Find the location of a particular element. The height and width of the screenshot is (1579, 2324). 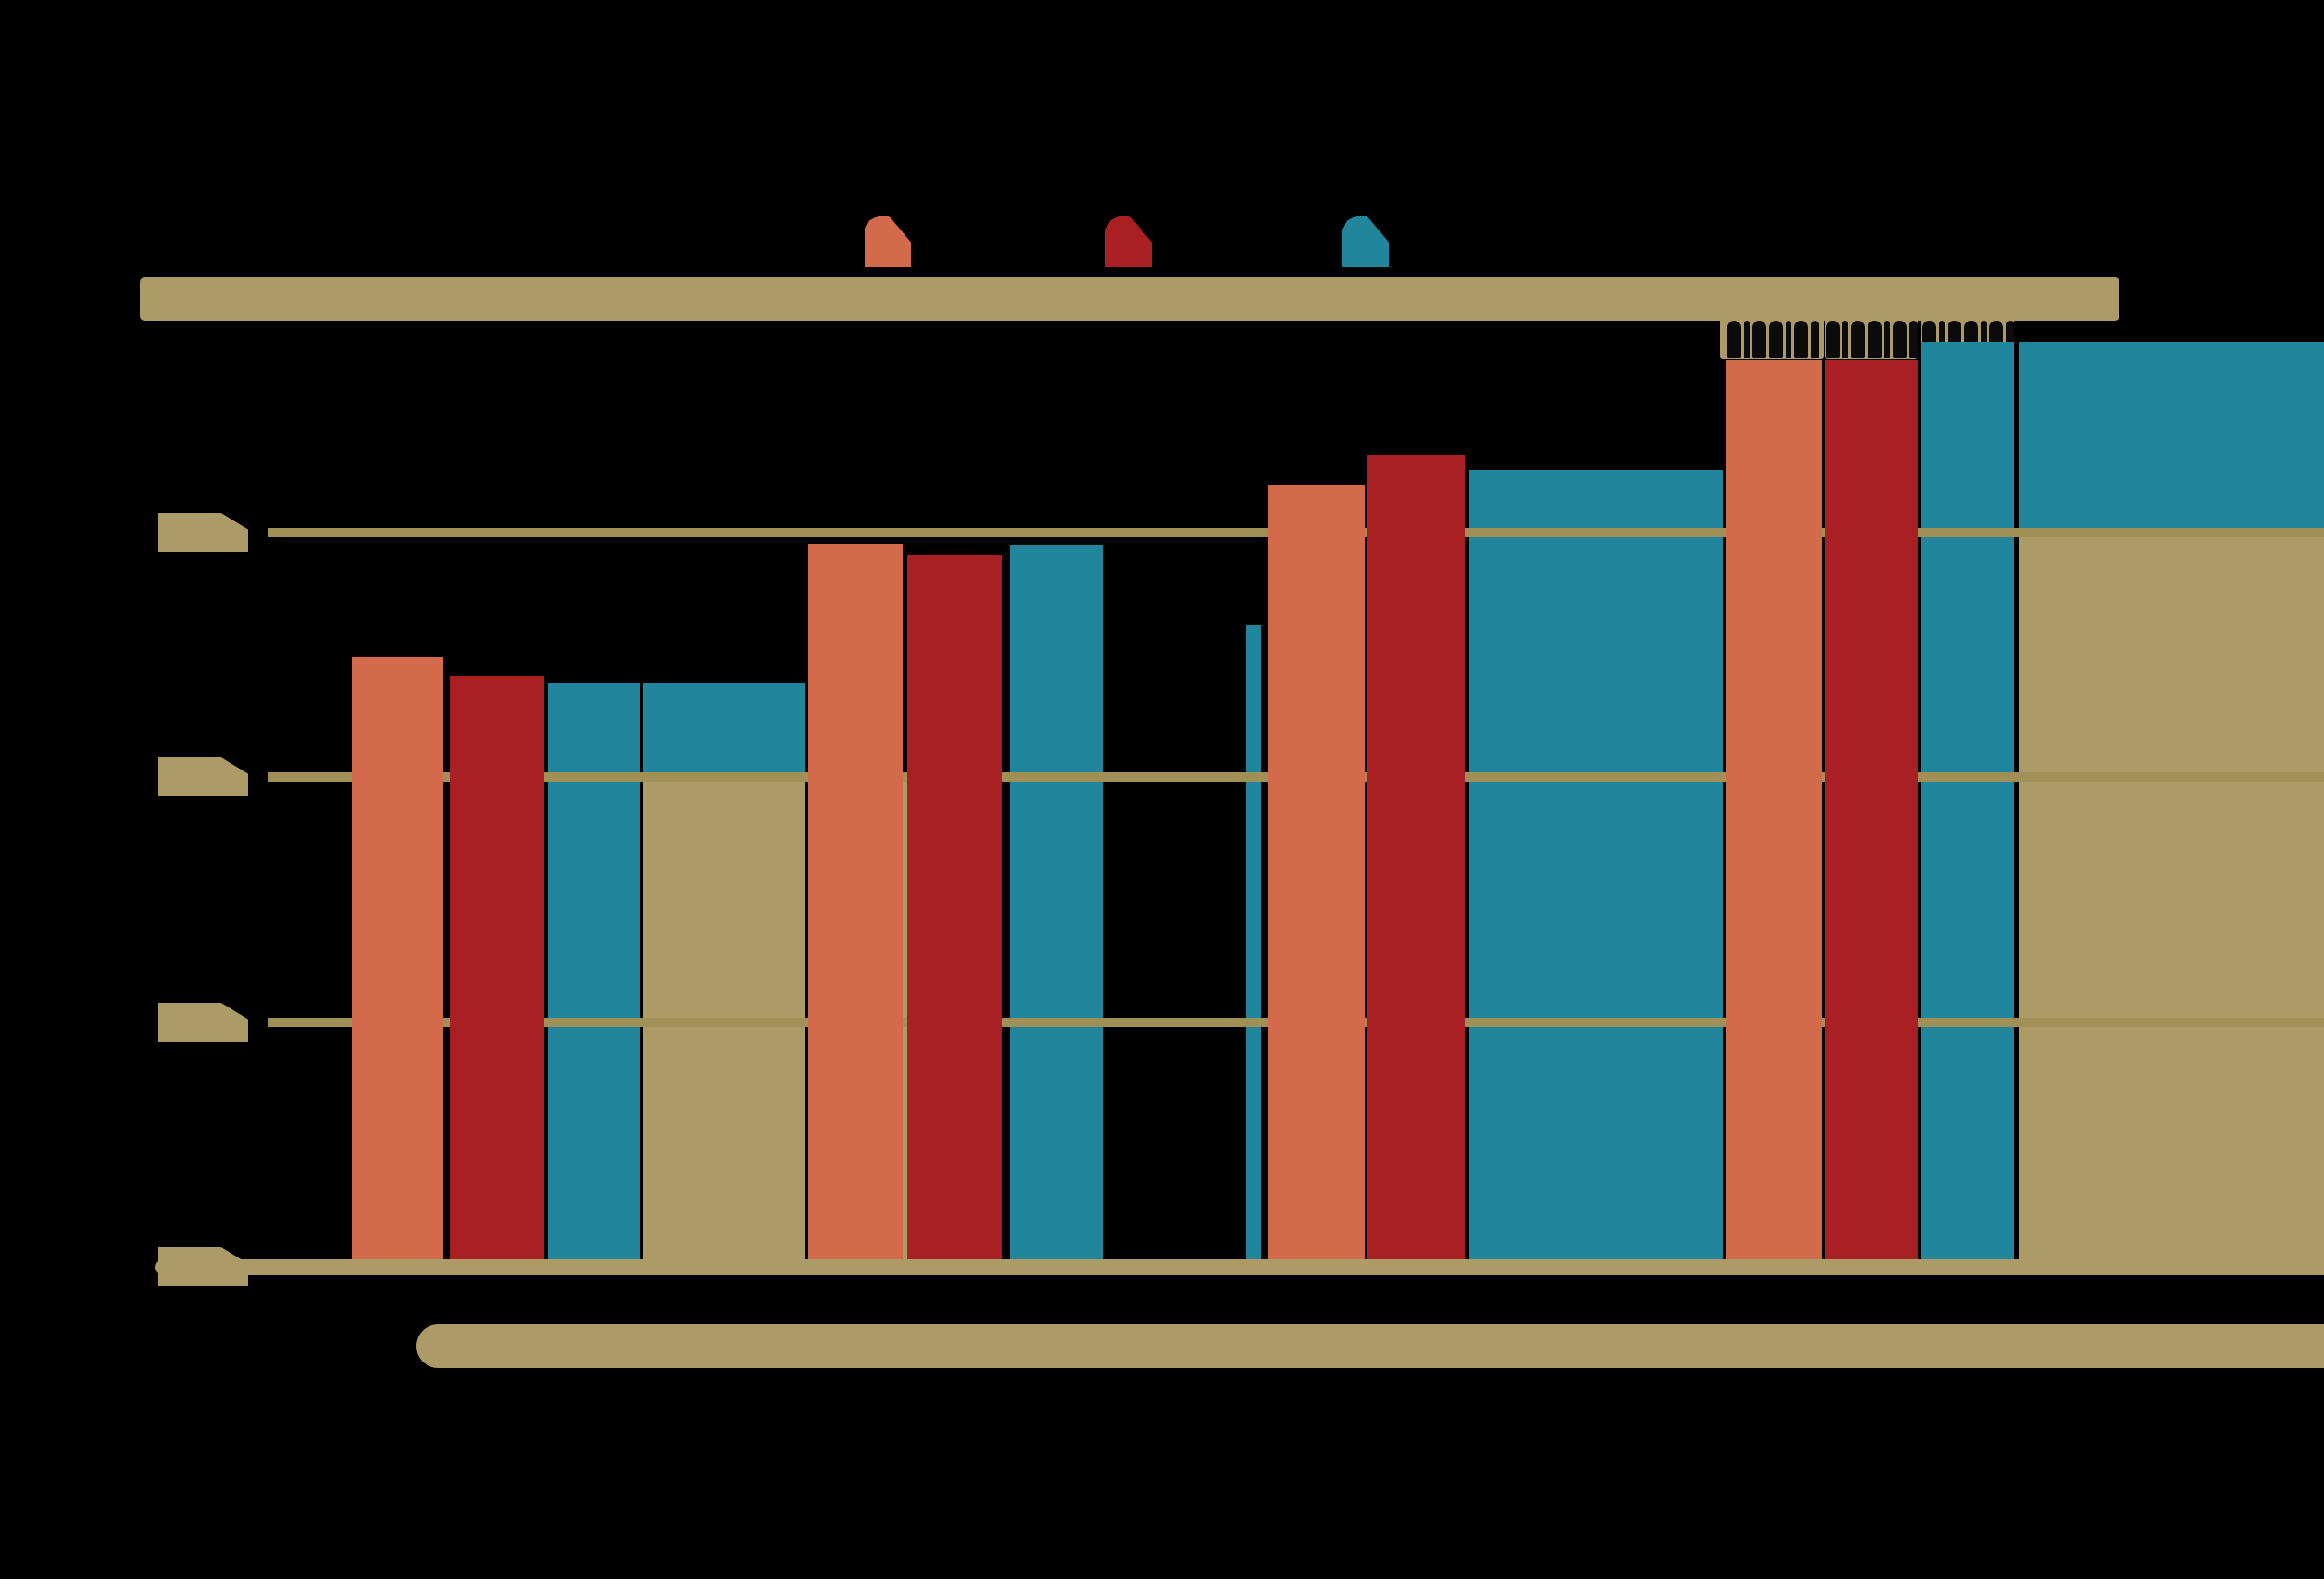

xlabel-redacted-blob is located at coordinates (1370, 1346).